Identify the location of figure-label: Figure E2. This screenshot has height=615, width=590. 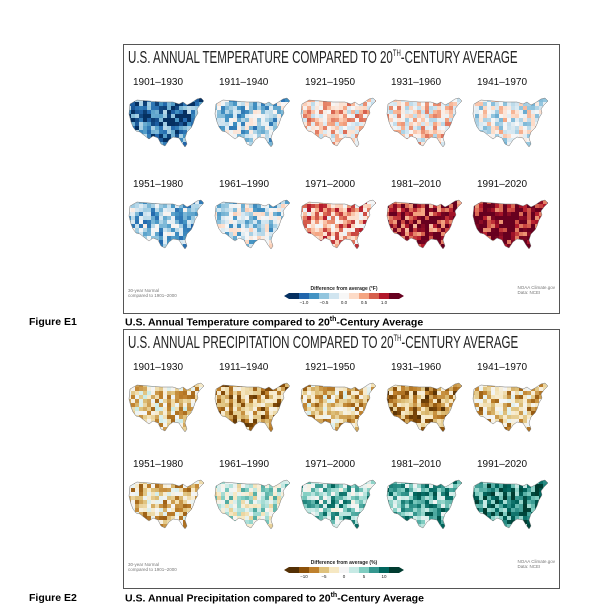
(53, 598).